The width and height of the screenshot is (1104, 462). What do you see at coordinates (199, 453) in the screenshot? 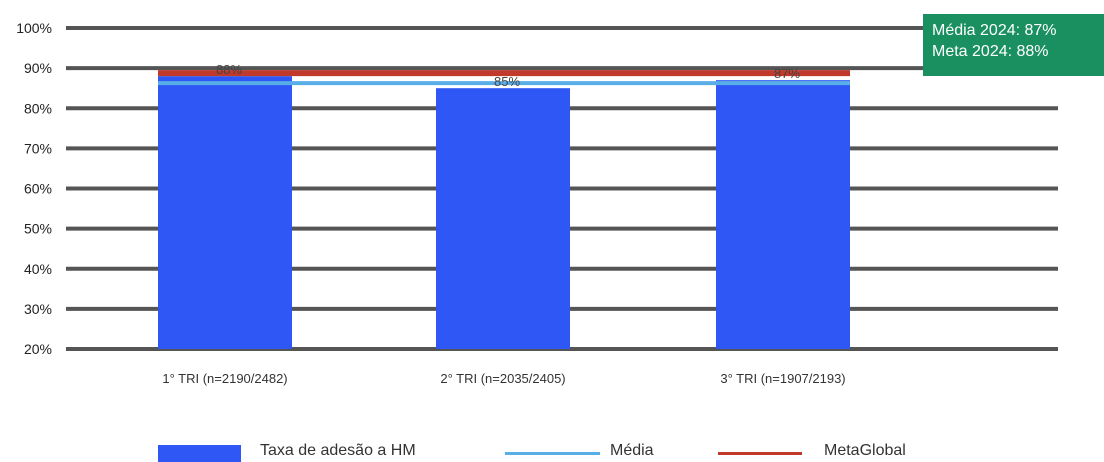
I see `legend-swatch-bar` at bounding box center [199, 453].